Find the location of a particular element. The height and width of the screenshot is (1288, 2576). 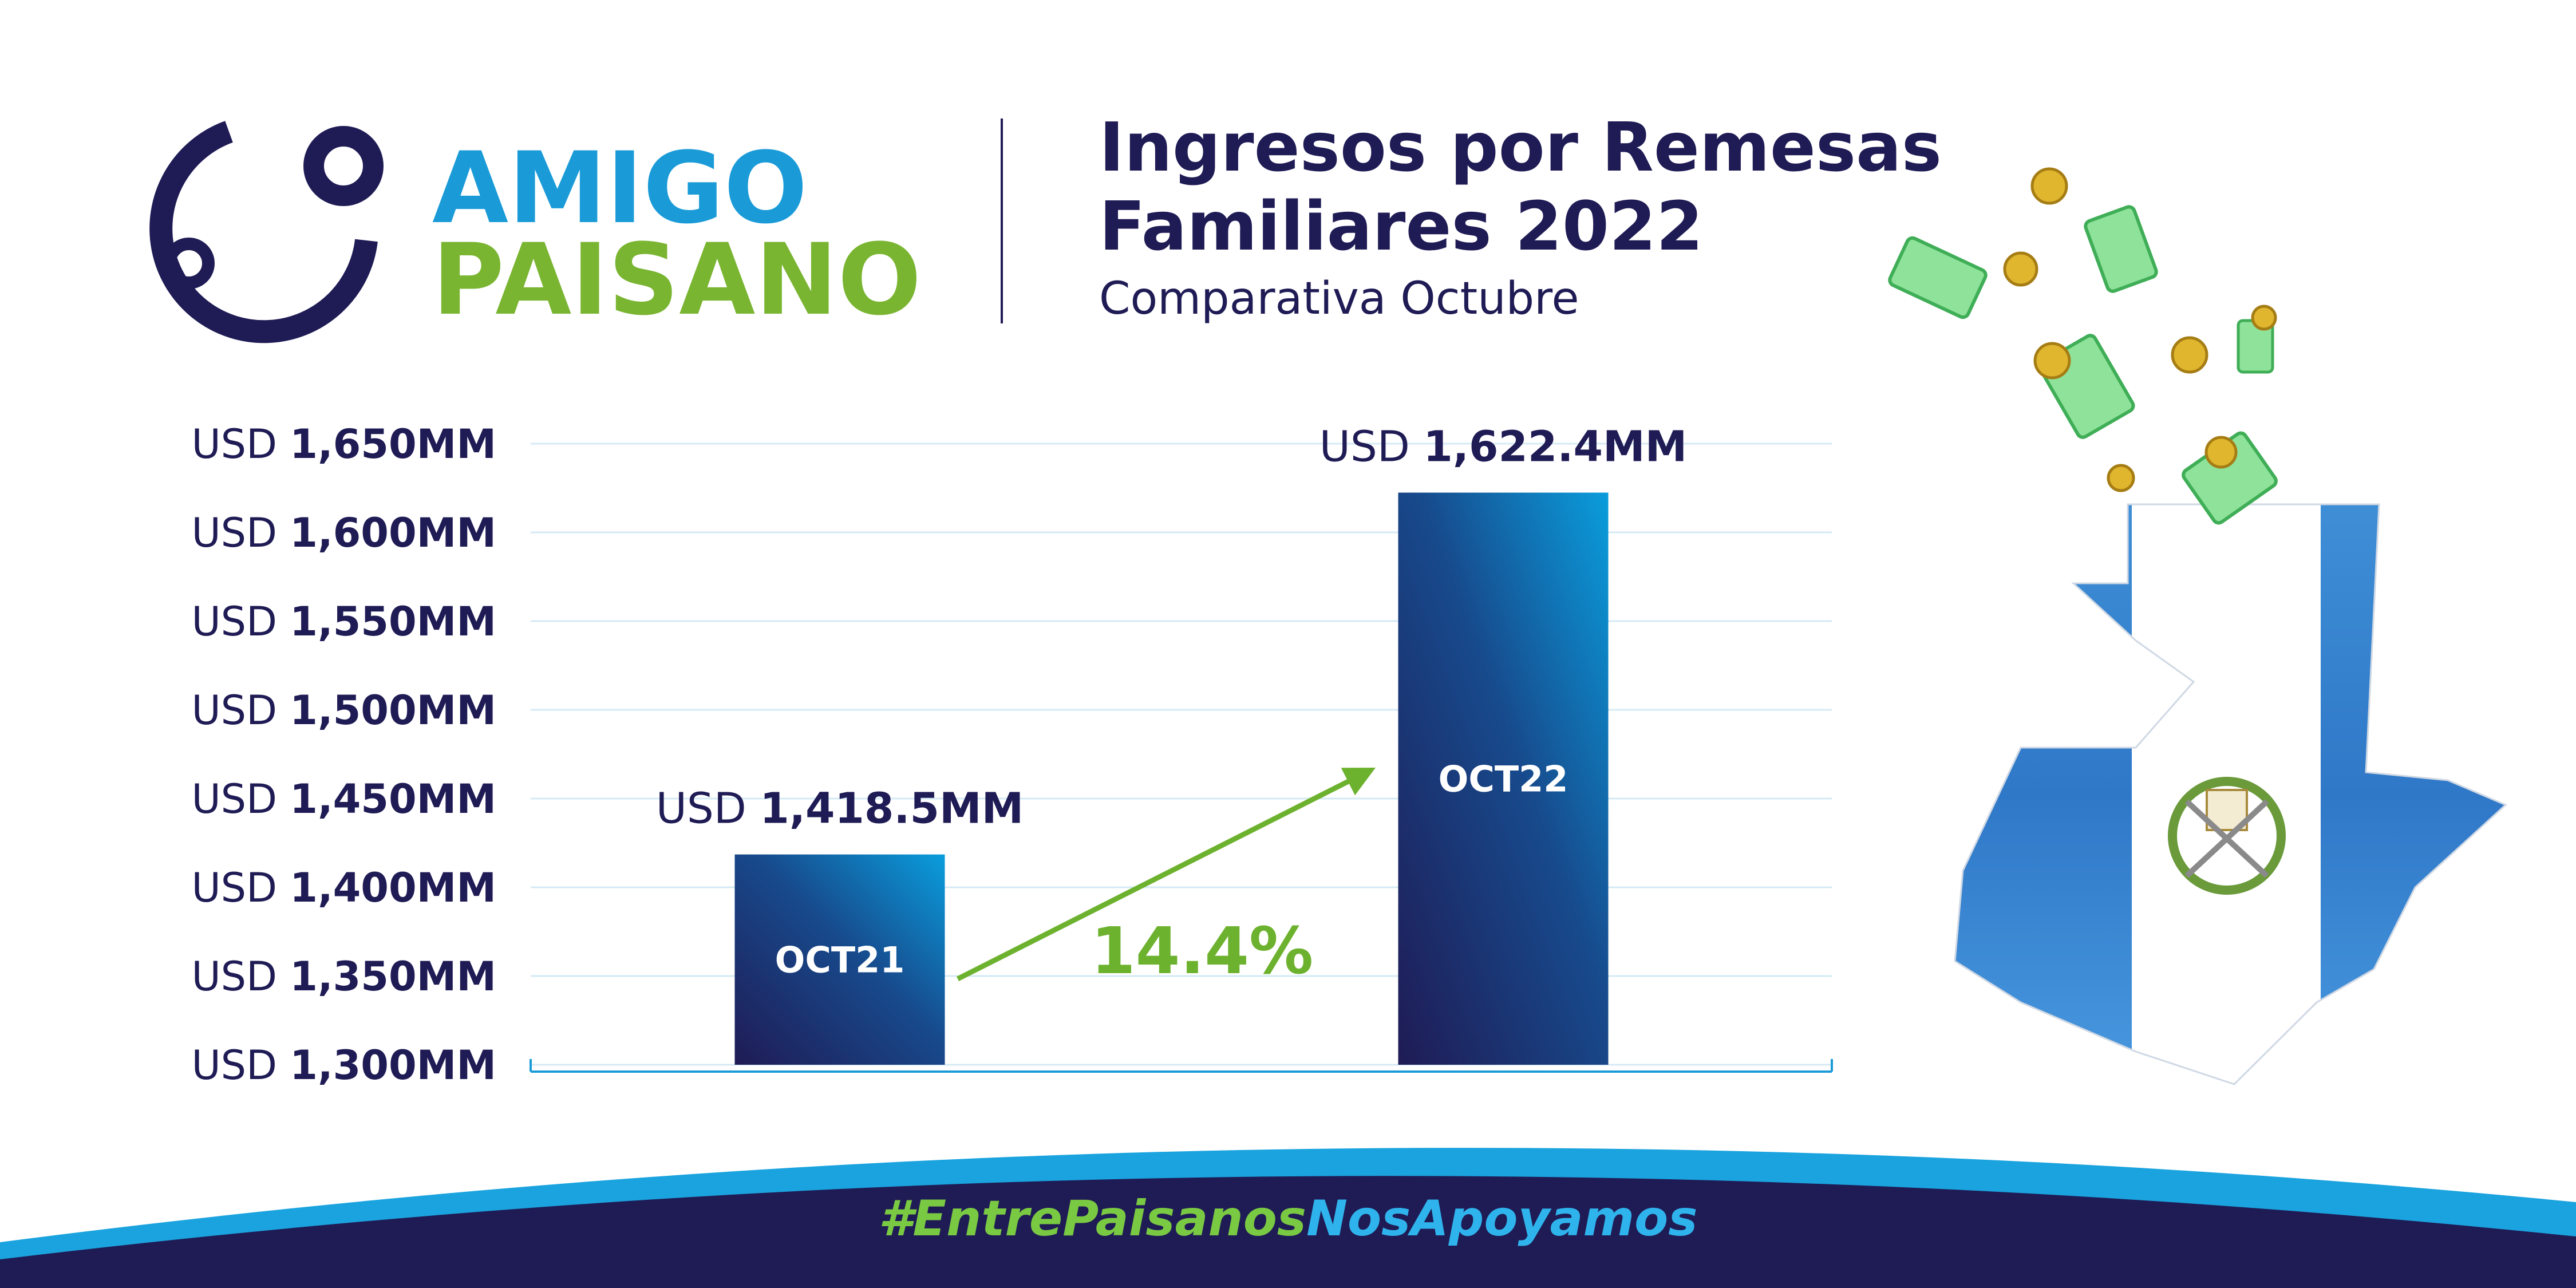

coat-of-arms is located at coordinates (2227, 836).